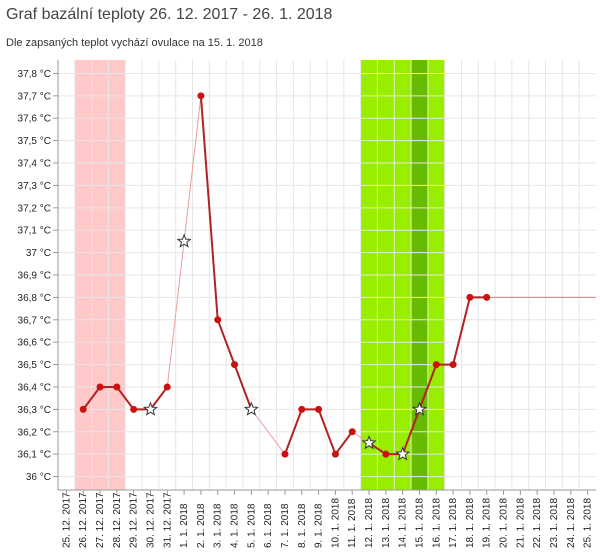 This screenshot has height=553, width=600. I want to click on x-tick-label: 24. 1. 2018, so click(571, 523).